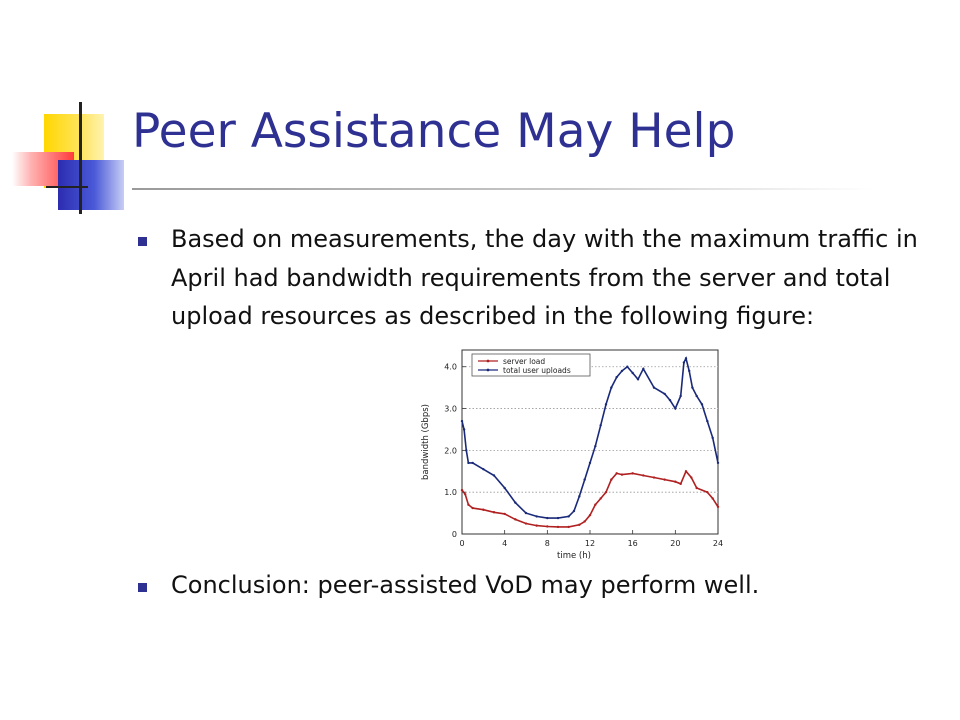  I want to click on legend-box, so click(531, 365).